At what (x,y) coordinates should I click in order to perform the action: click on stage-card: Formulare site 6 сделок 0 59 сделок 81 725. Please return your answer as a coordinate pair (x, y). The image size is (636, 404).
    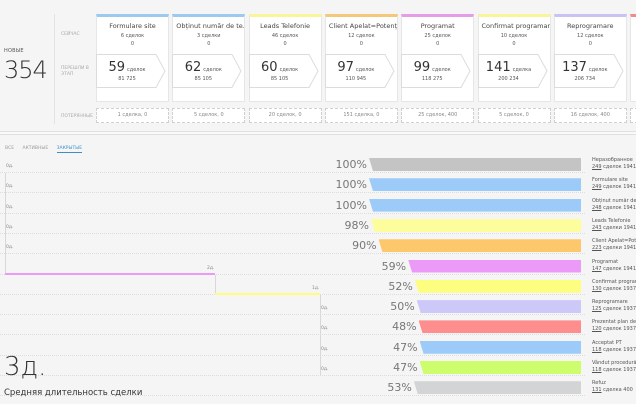
    Looking at the image, I should click on (132, 58).